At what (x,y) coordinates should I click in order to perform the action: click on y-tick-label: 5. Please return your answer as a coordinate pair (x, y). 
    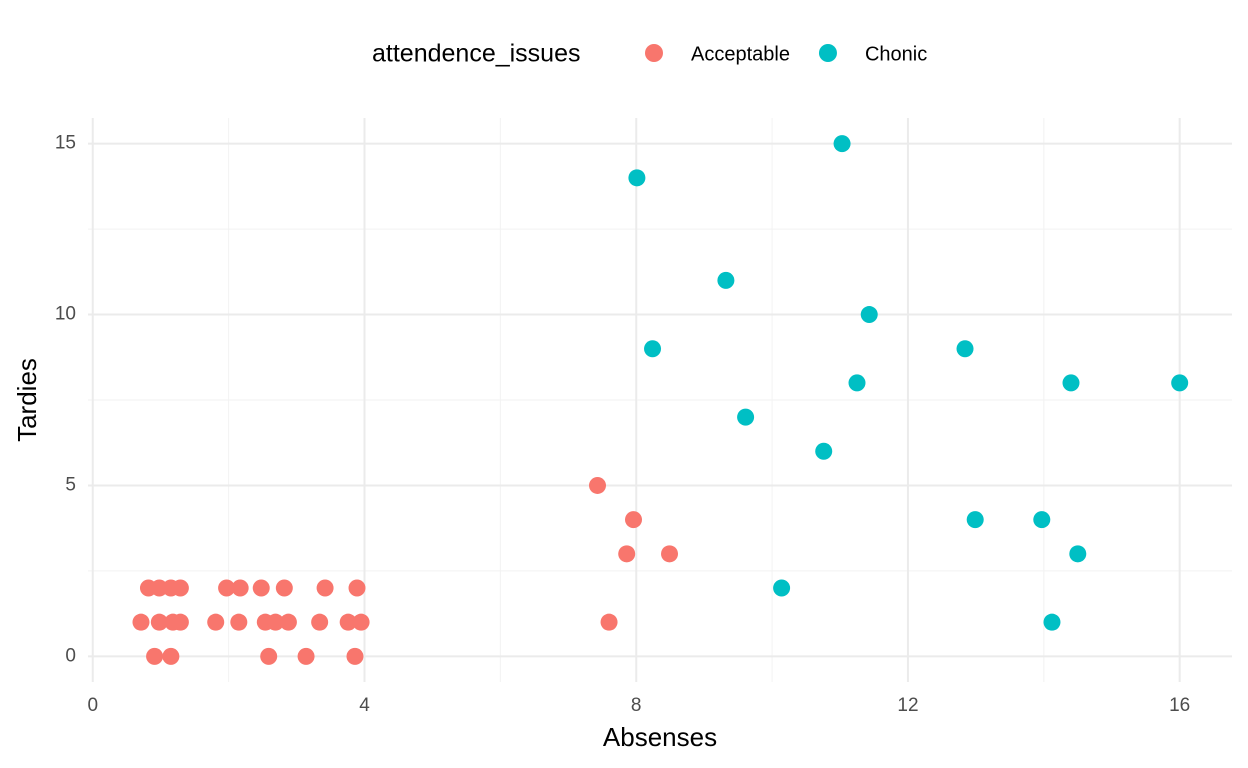
    Looking at the image, I should click on (70, 484).